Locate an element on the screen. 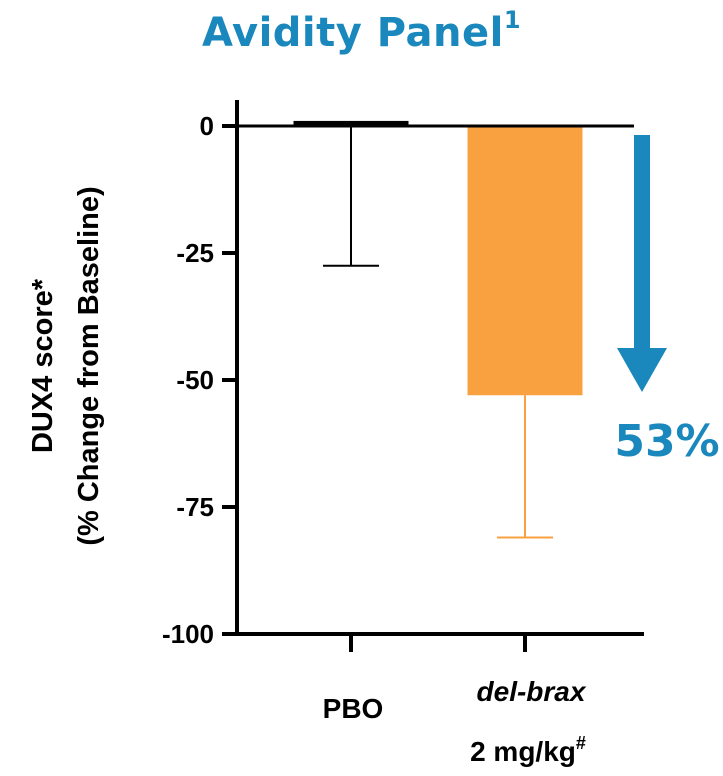  reduction-arrow is located at coordinates (642, 263).